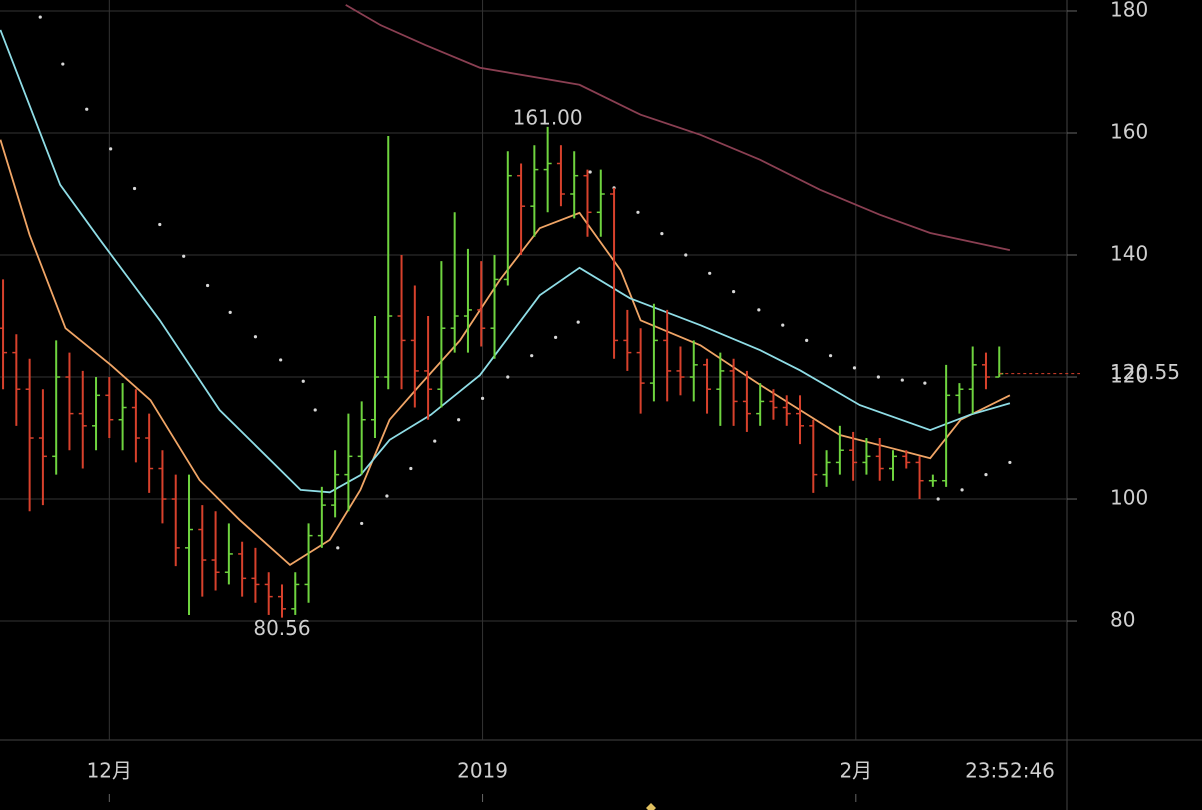 The image size is (1202, 810). What do you see at coordinates (1129, 376) in the screenshot?
I see `y-tick-label: 120` at bounding box center [1129, 376].